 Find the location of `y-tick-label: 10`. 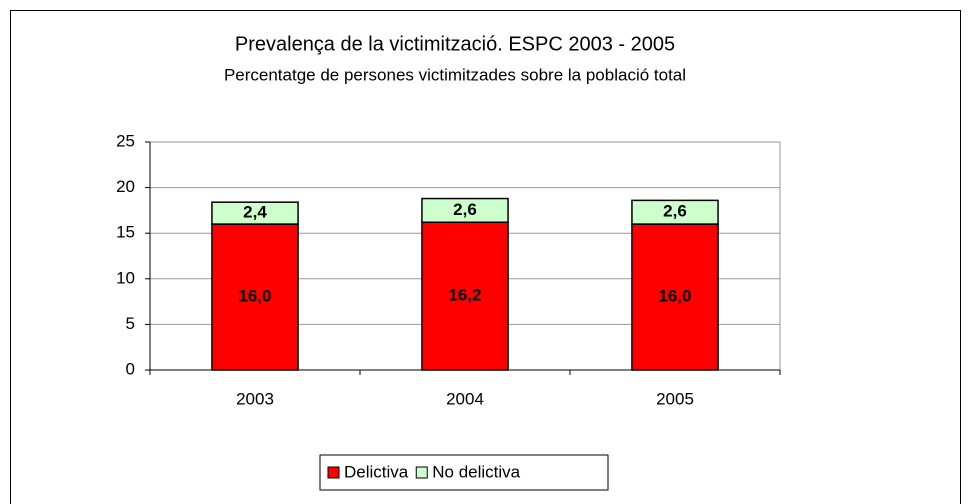

y-tick-label: 10 is located at coordinates (125, 277).